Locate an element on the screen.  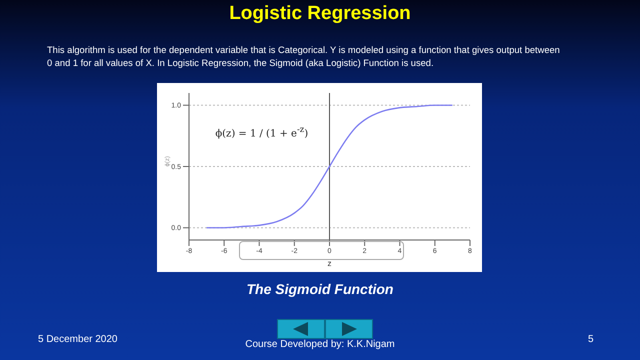
x-axis-title: z is located at coordinates (330, 263).